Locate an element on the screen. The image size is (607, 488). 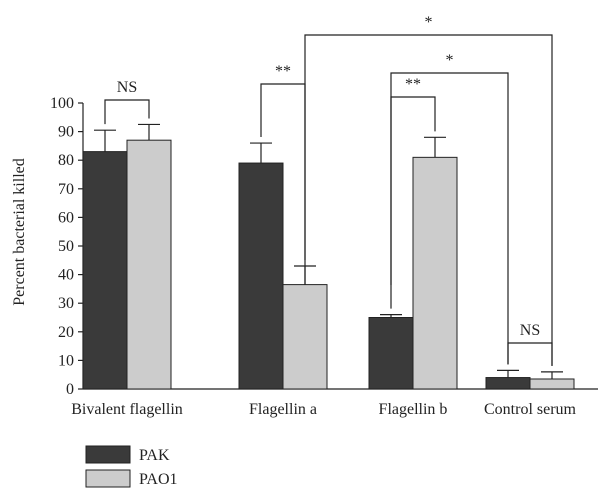
y-tick-label: 80 is located at coordinates (66, 160).